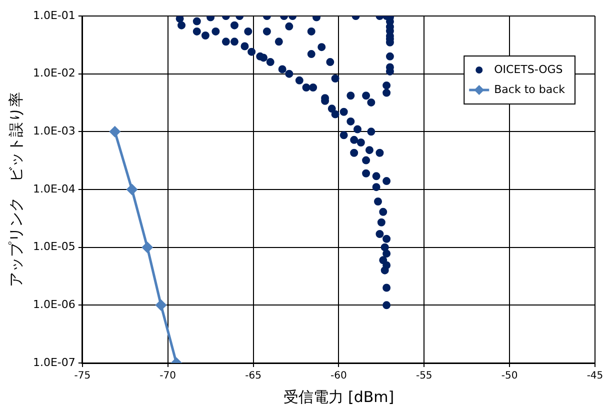  I want to click on x-axis-title: 受信電力 [dBm], so click(338, 397).